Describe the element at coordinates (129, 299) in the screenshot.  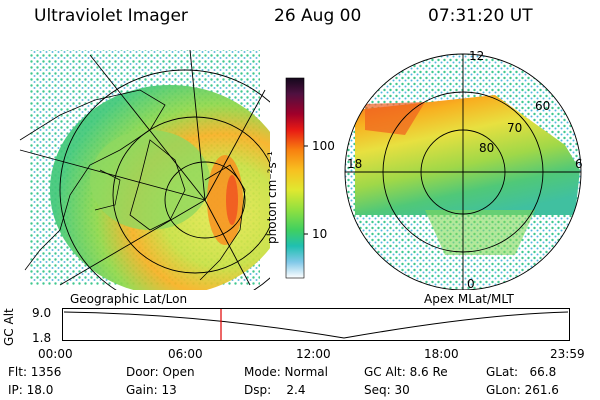
I see `left-map-caption: Geographic Lat/Lon` at that location.